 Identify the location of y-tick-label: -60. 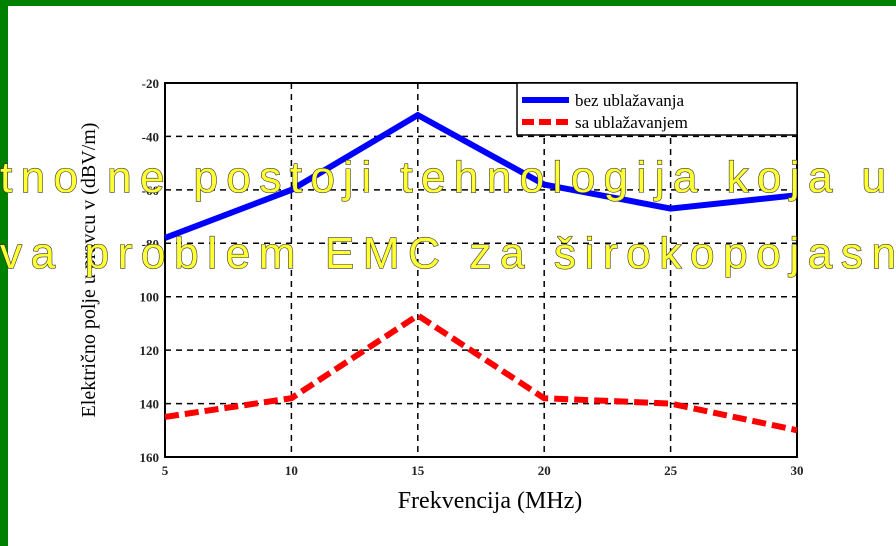
(150, 190).